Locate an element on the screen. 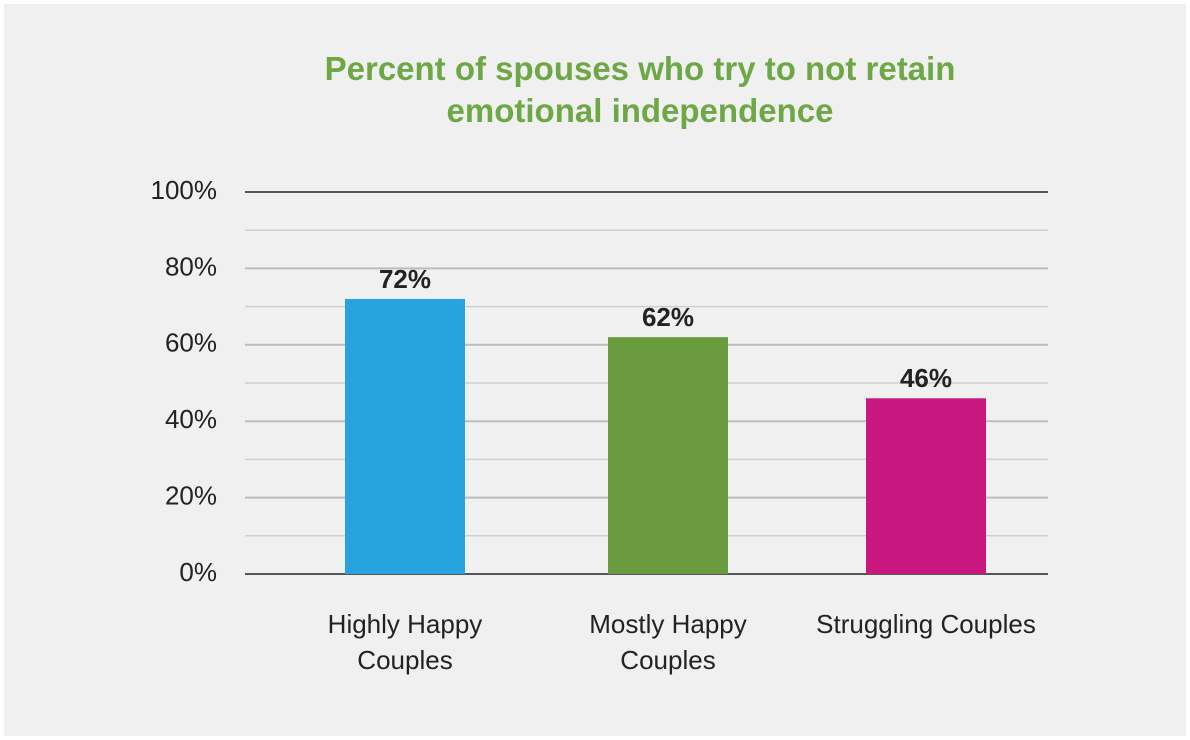 The width and height of the screenshot is (1190, 740). x-tick-label: Mostly Happy Couples is located at coordinates (668, 642).